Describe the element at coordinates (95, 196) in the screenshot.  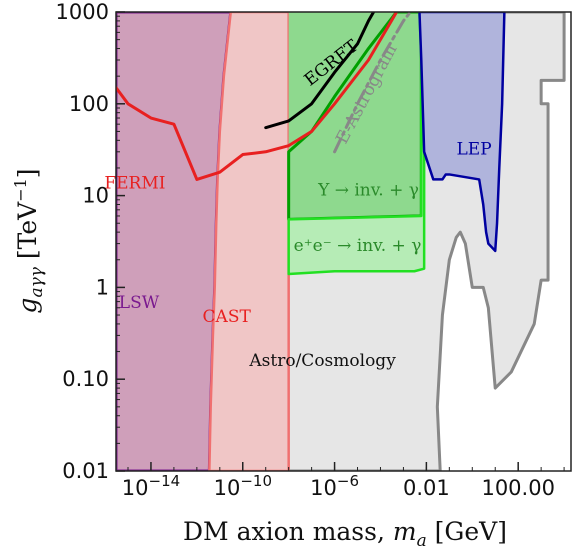
I see `y-tick-label: 10` at that location.